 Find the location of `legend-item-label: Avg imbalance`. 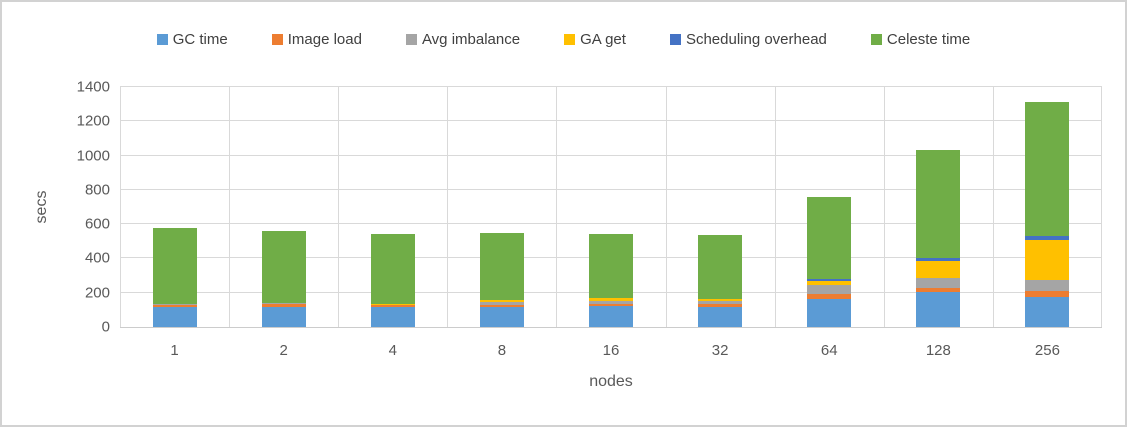

legend-item-label: Avg imbalance is located at coordinates (471, 39).